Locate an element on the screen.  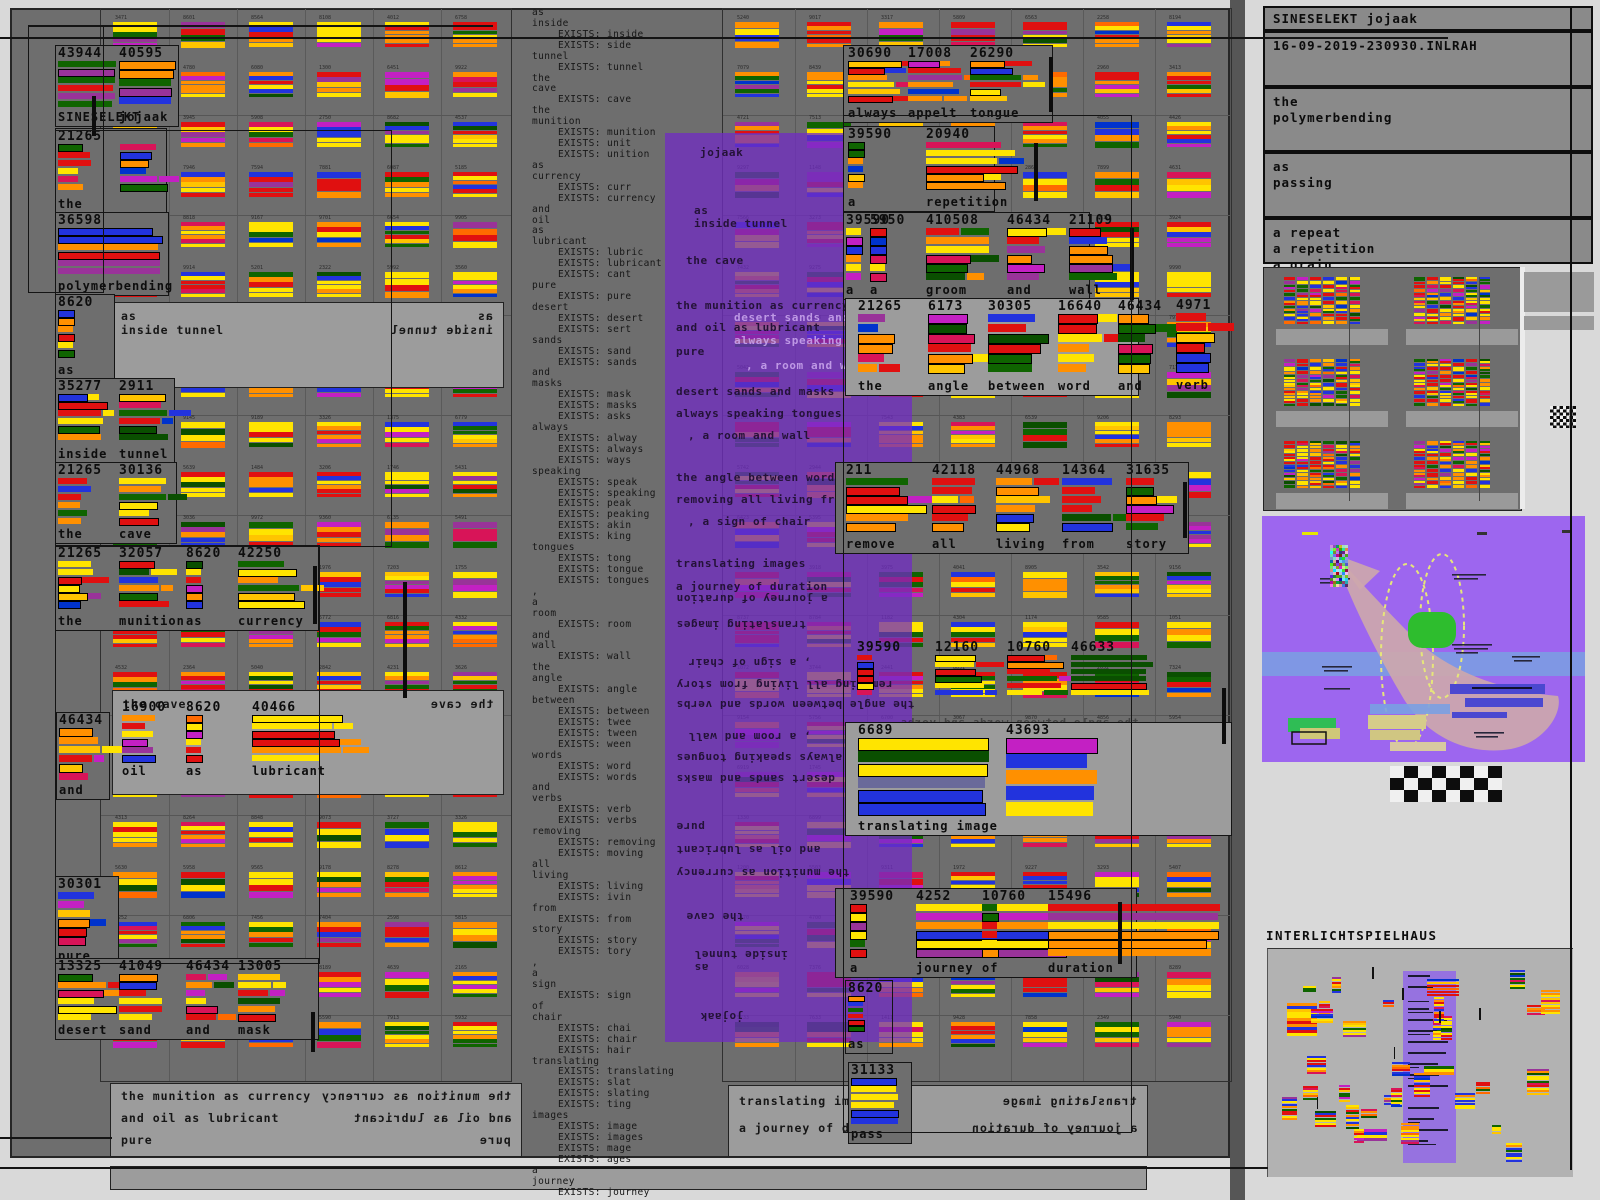
tile: 7324 is located at coordinates (1189, 682).